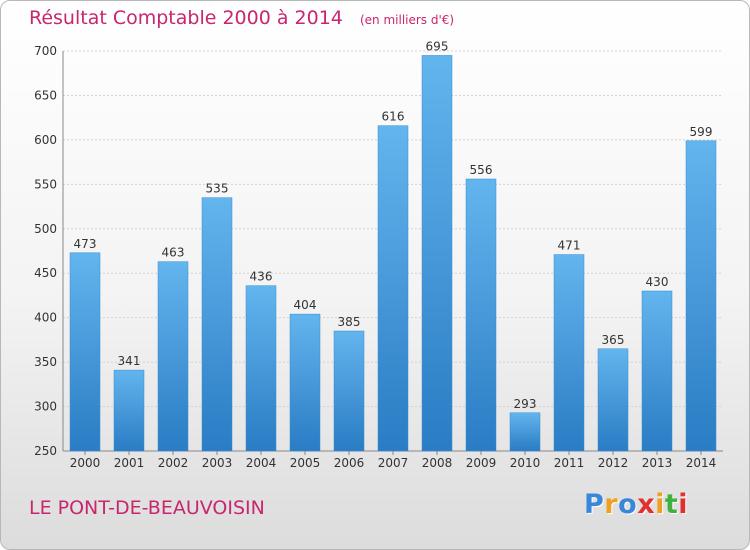  Describe the element at coordinates (85, 463) in the screenshot. I see `x-tick-label: 2000` at that location.